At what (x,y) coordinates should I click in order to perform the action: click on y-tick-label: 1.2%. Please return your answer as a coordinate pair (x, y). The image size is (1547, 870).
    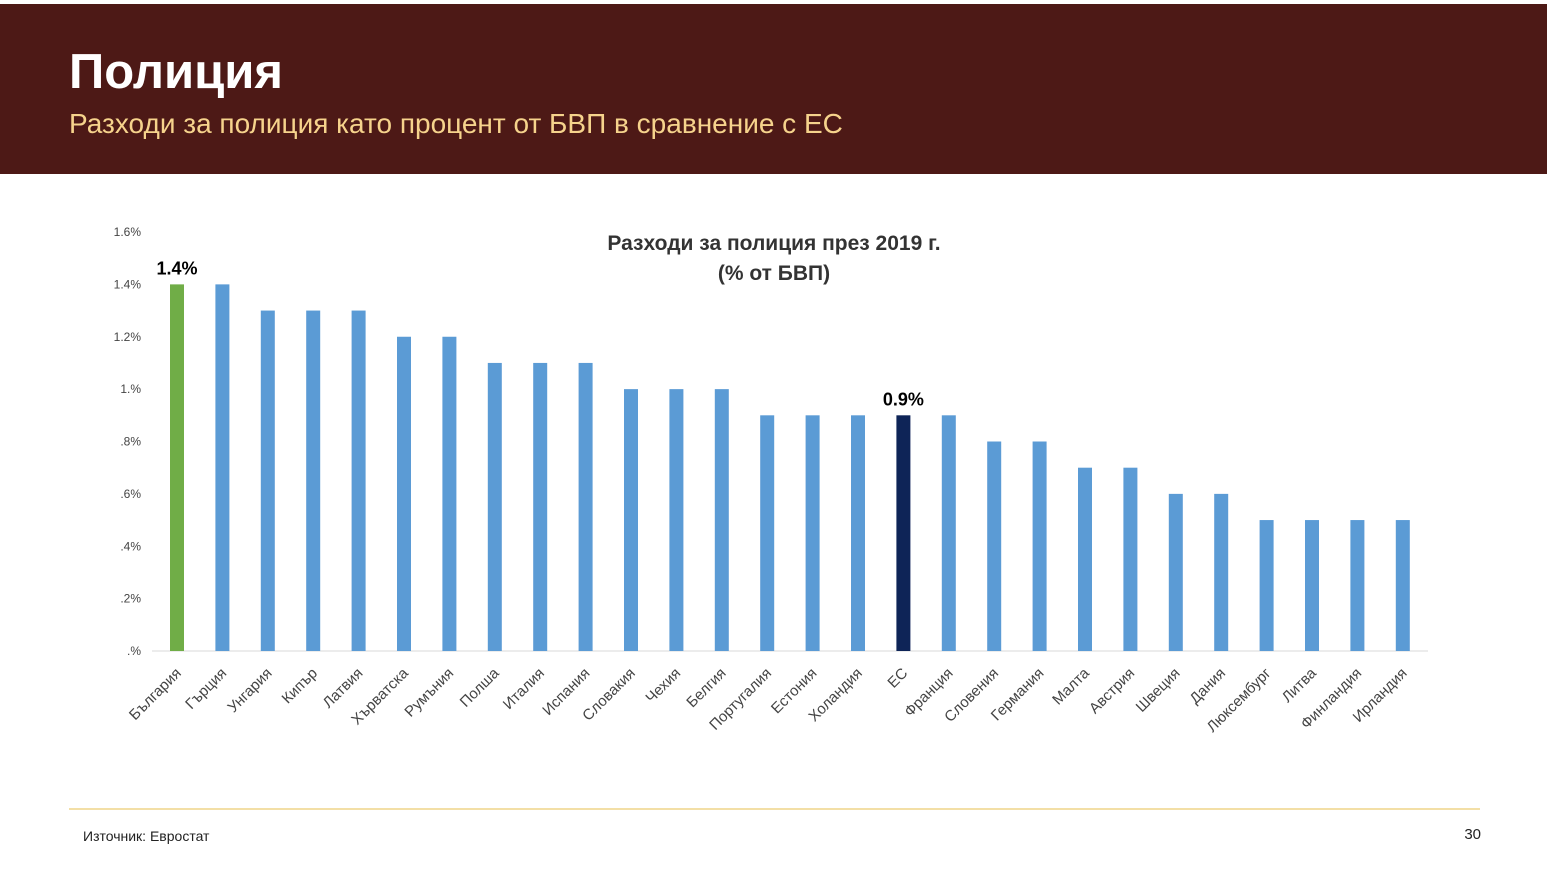
    Looking at the image, I should click on (128, 337).